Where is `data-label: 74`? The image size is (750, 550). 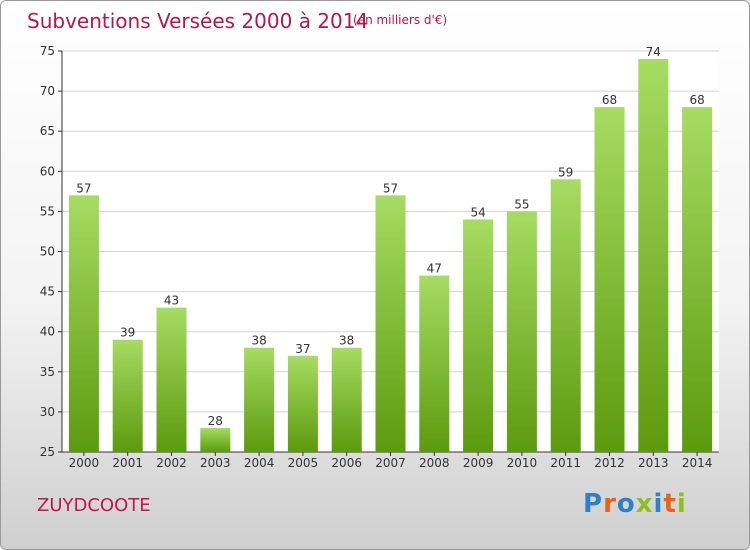 data-label: 74 is located at coordinates (653, 52).